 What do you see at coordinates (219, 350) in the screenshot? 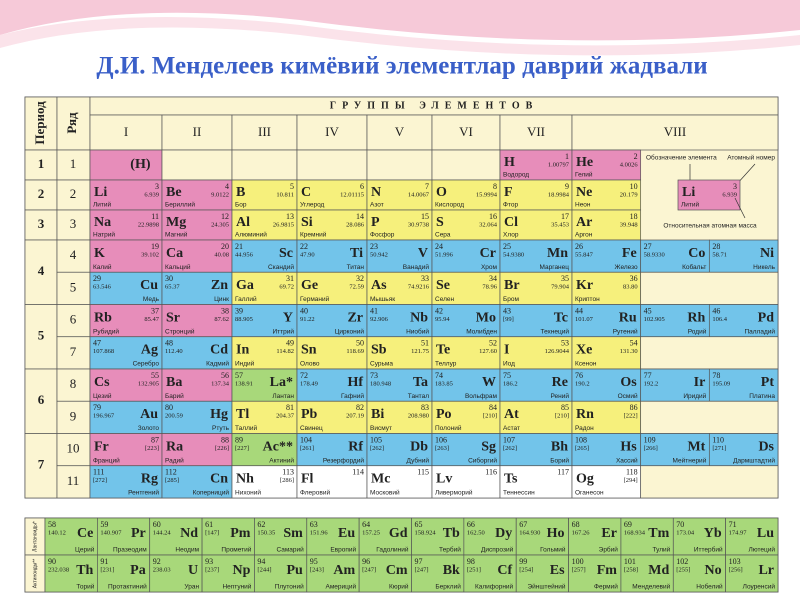
I see `element-symbol: Cd` at bounding box center [219, 350].